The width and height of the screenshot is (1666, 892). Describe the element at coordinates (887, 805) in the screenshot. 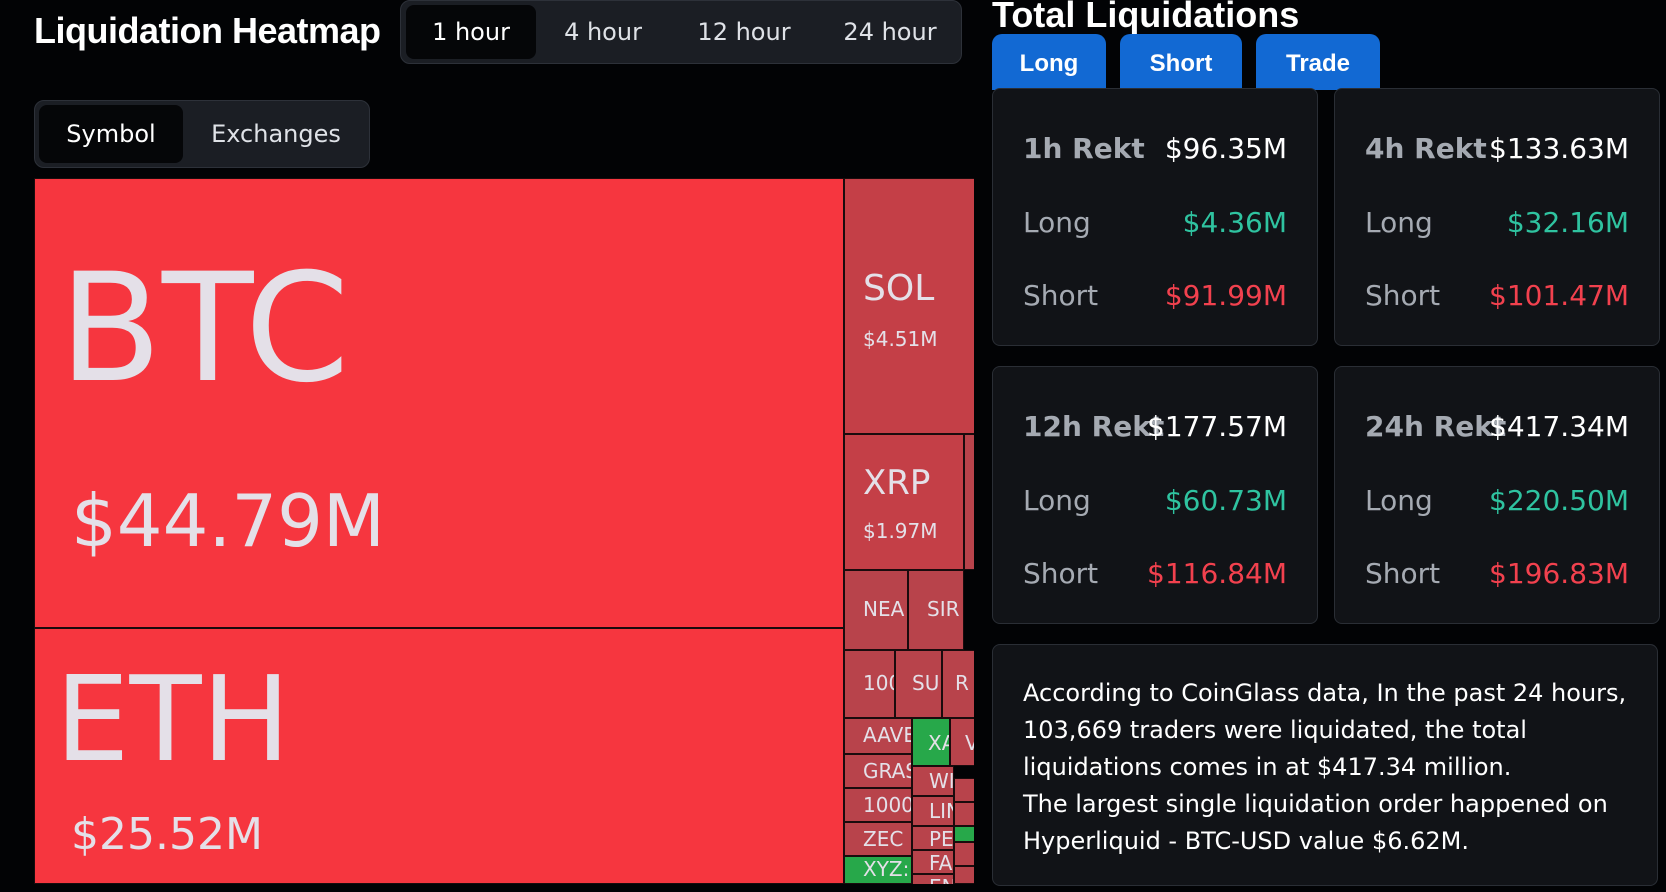

I see `heatmap-cell-symbol: 1000` at that location.